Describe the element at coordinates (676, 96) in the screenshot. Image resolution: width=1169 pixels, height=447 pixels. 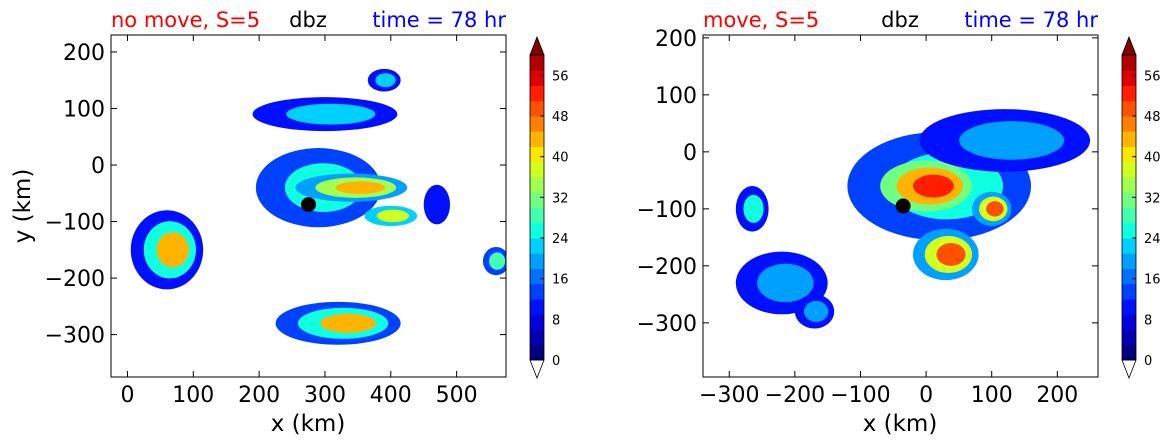
I see `y-tick-label: 100` at that location.